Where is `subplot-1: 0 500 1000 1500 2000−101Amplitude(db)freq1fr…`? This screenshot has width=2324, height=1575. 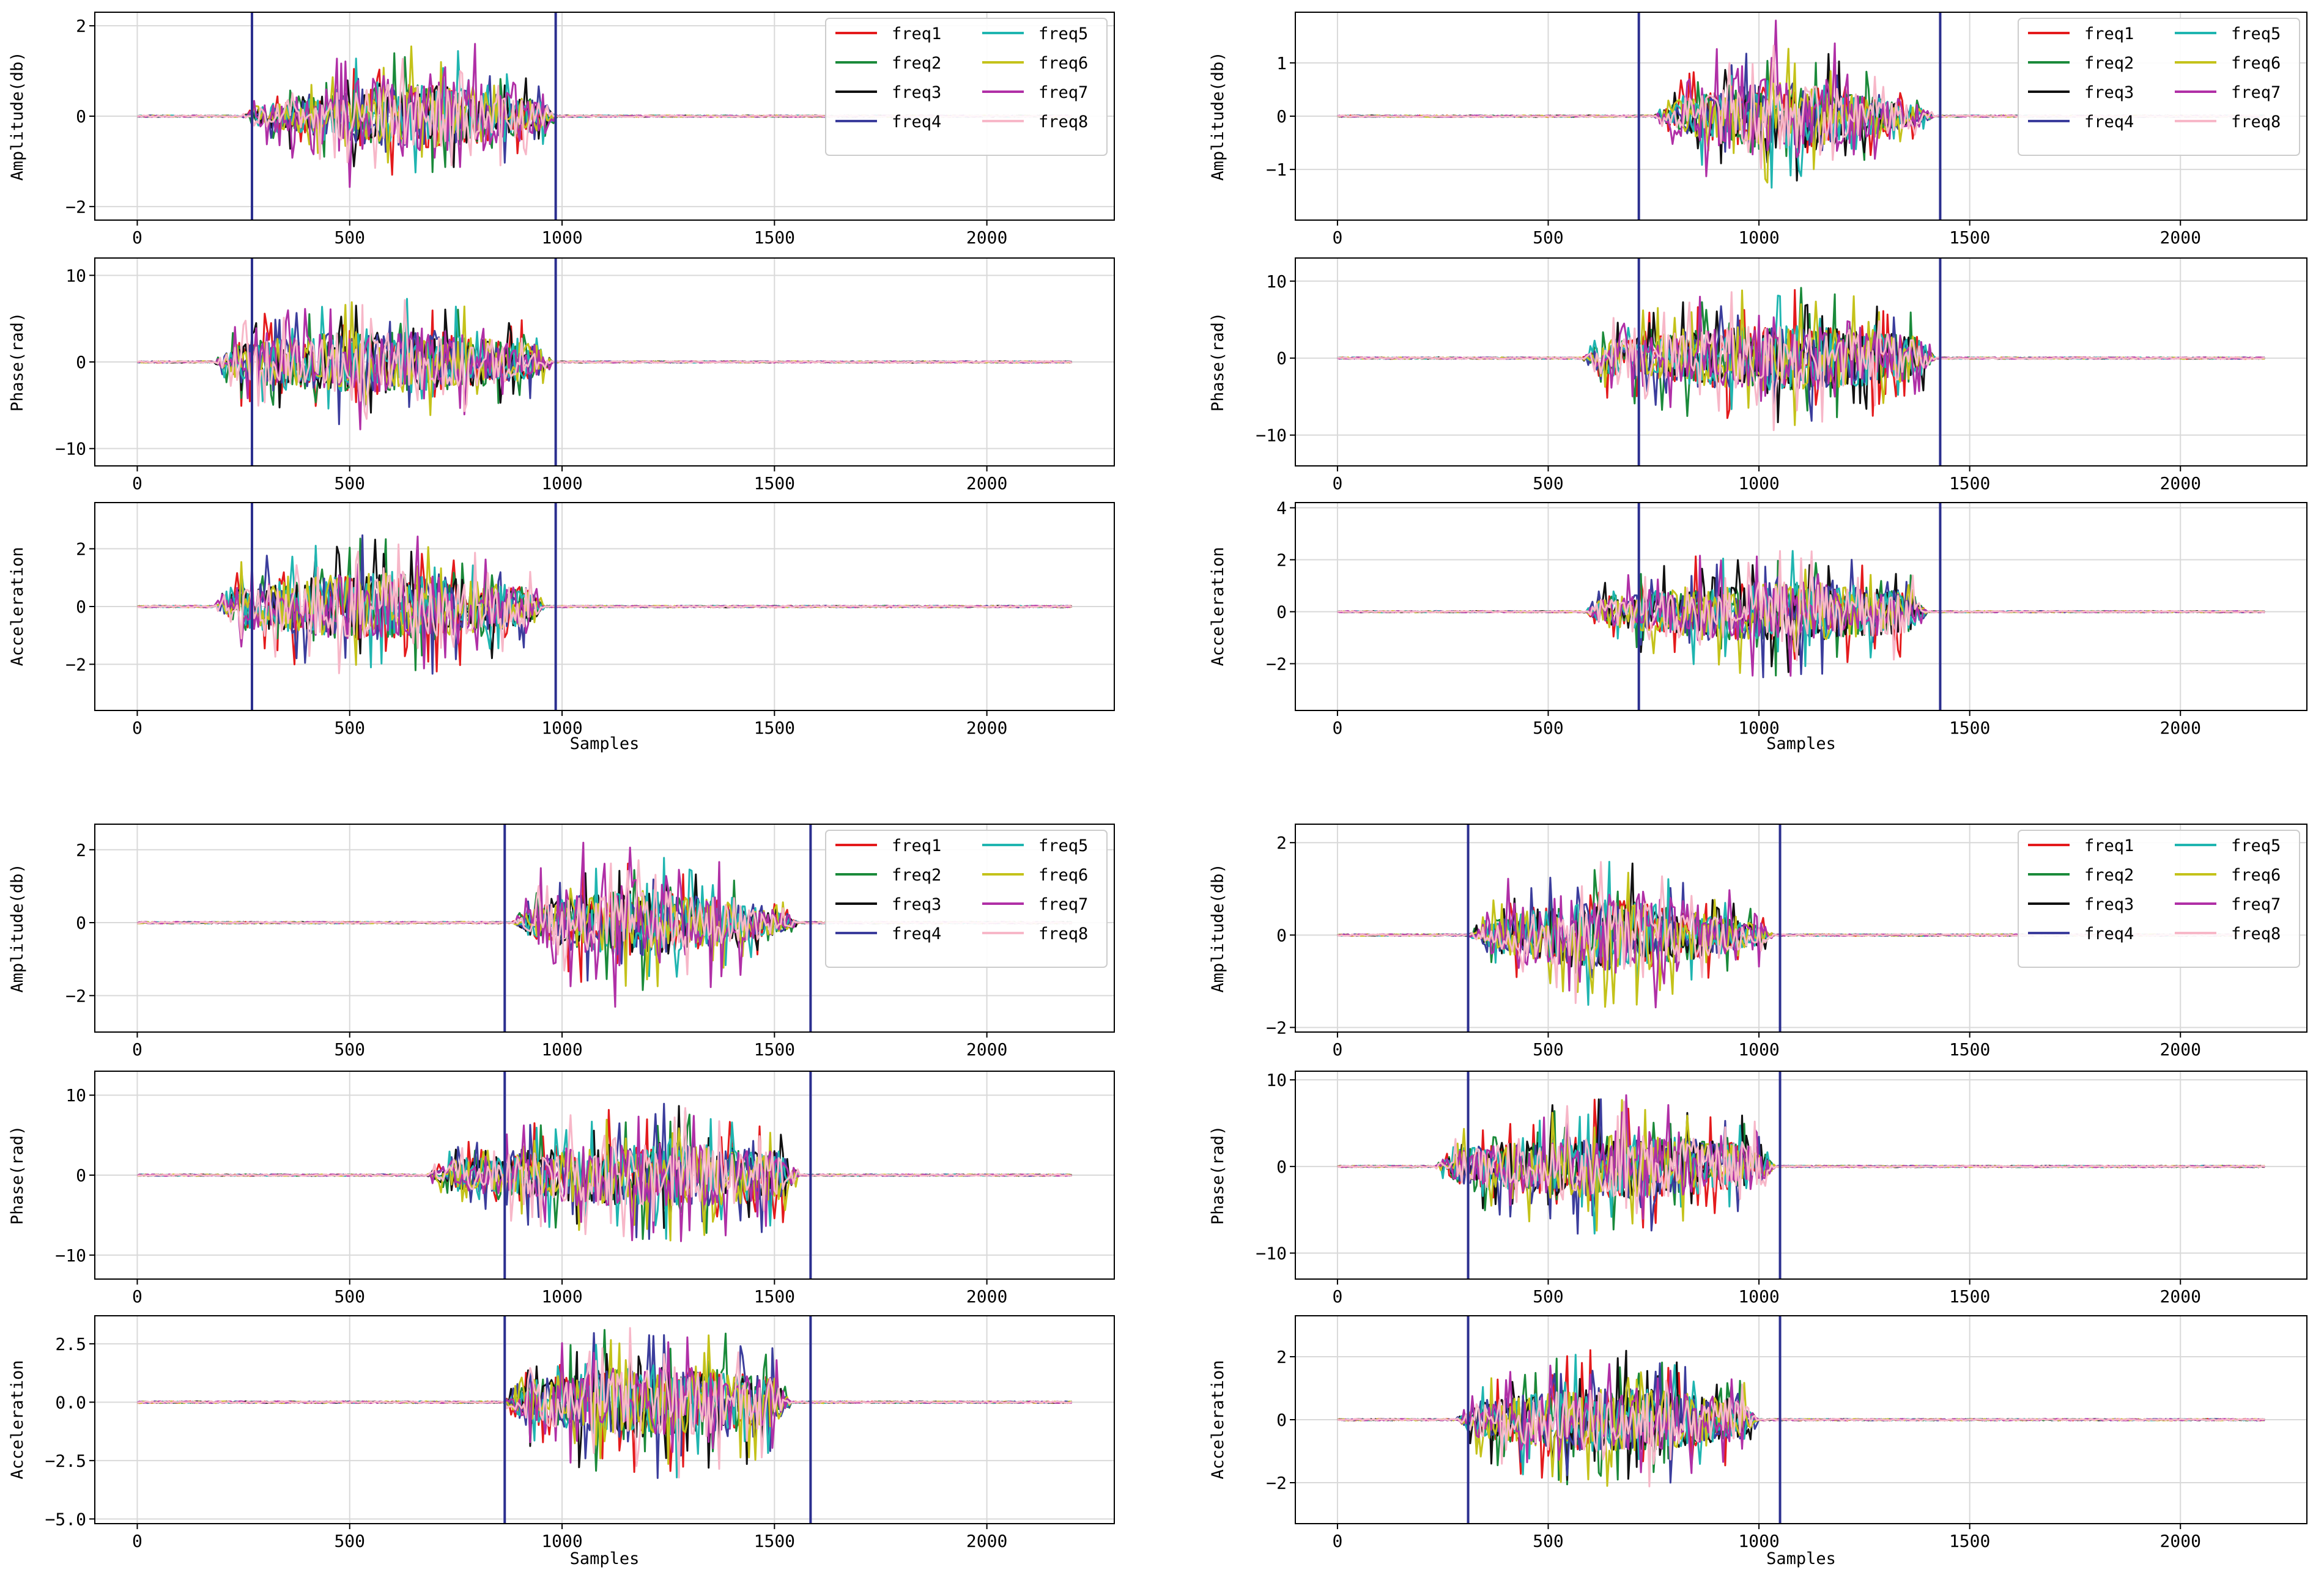
subplot-1: 0 500 1000 1500 2000−101Amplitude(db)freq1fr… is located at coordinates (1757, 130).